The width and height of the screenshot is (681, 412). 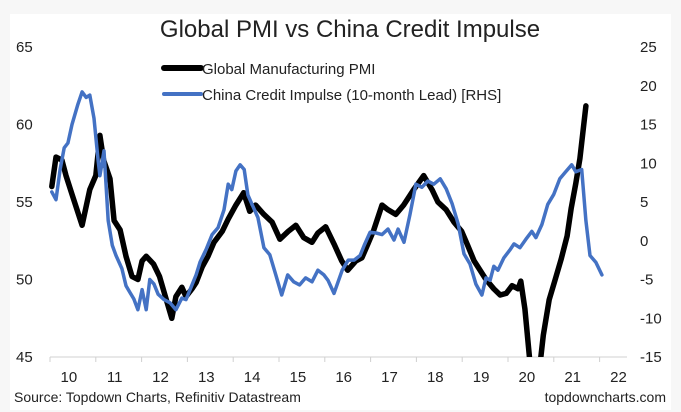 I want to click on y-right-tick-label: -15, so click(x=651, y=357).